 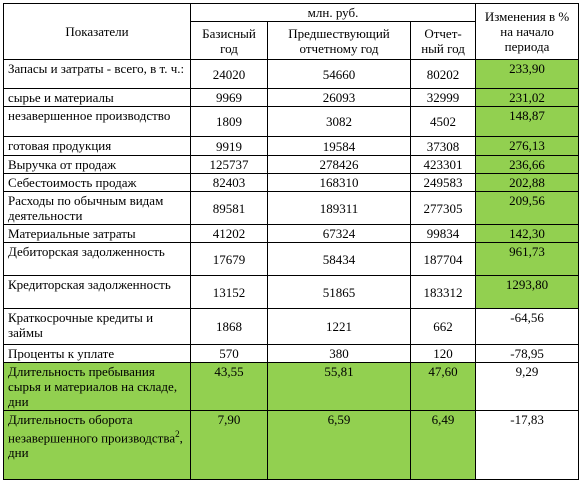 I want to click on value-cell: 9919, so click(x=229, y=146).